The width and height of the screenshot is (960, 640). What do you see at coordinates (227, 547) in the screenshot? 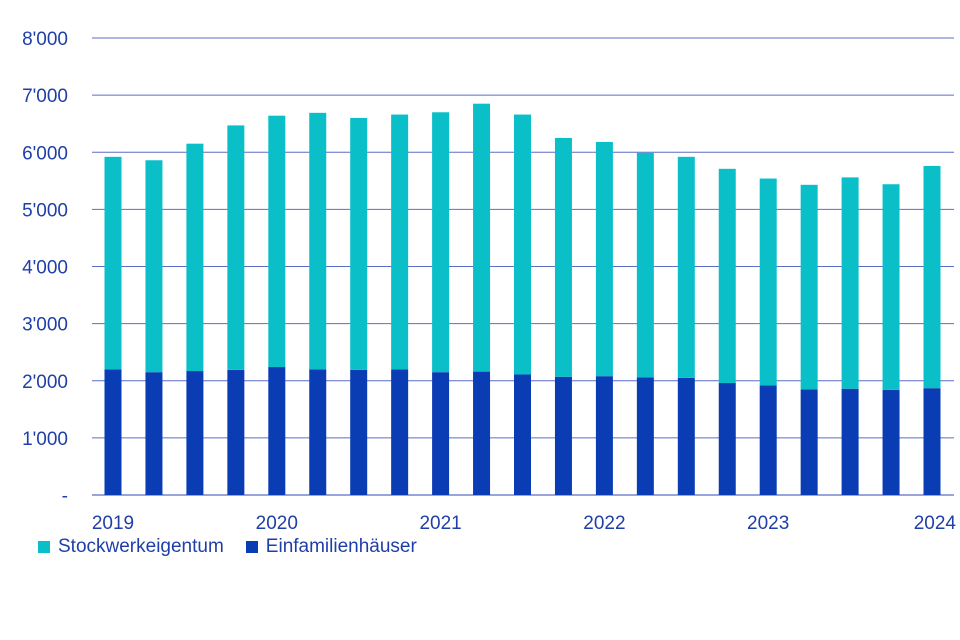
I see `legend: Stockwerkeigentum Einfamilienhäuser` at bounding box center [227, 547].